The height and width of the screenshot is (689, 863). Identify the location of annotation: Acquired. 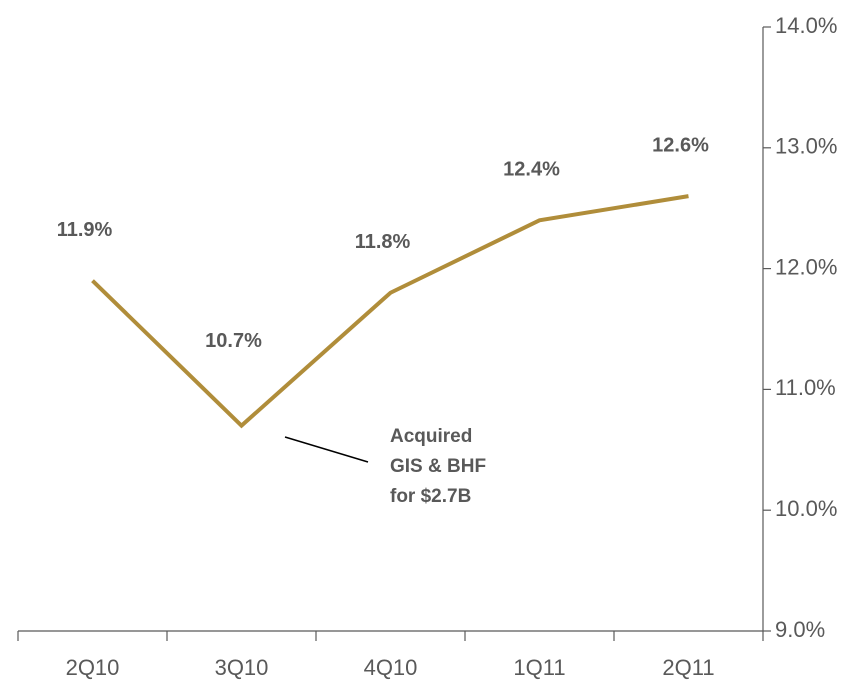
(431, 436).